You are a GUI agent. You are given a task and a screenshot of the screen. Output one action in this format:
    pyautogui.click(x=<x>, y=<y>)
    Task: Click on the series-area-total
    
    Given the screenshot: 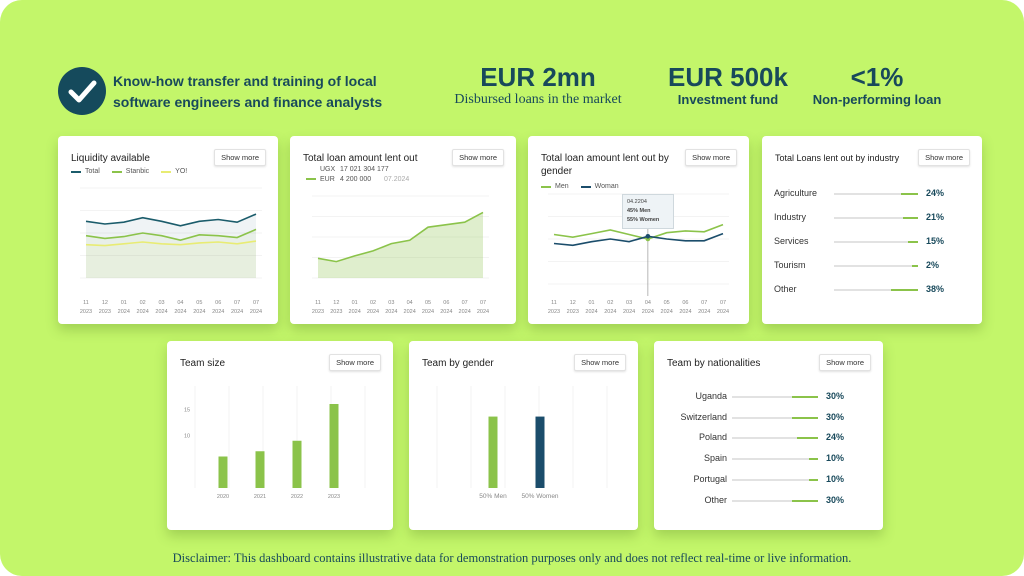 What is the action you would take?
    pyautogui.click(x=171, y=246)
    